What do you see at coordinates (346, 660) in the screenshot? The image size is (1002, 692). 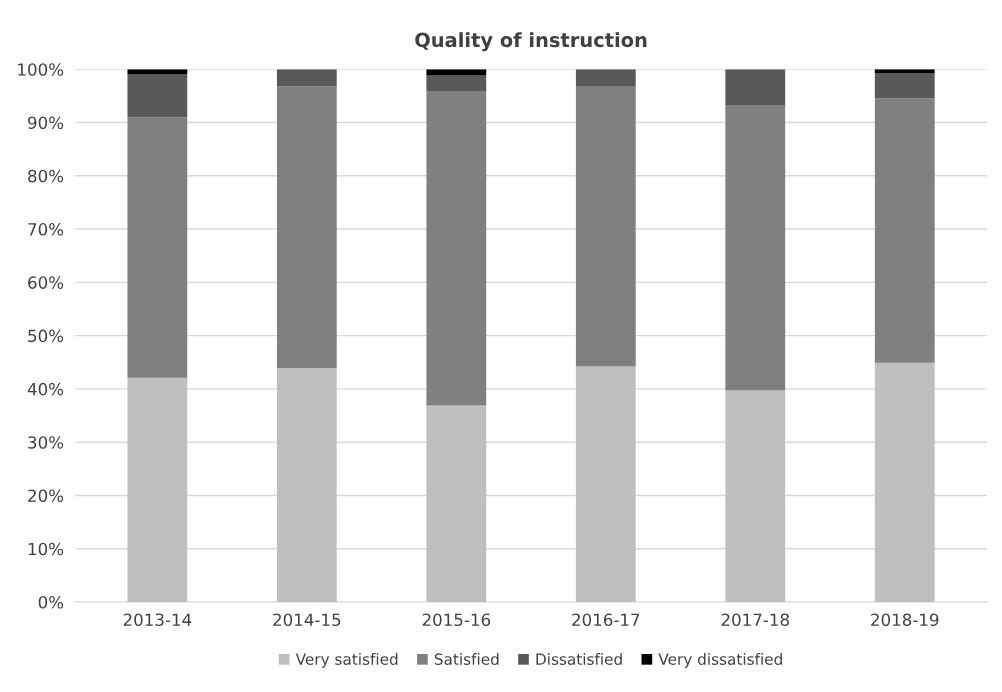 I see `legend-label: Very satisfied` at bounding box center [346, 660].